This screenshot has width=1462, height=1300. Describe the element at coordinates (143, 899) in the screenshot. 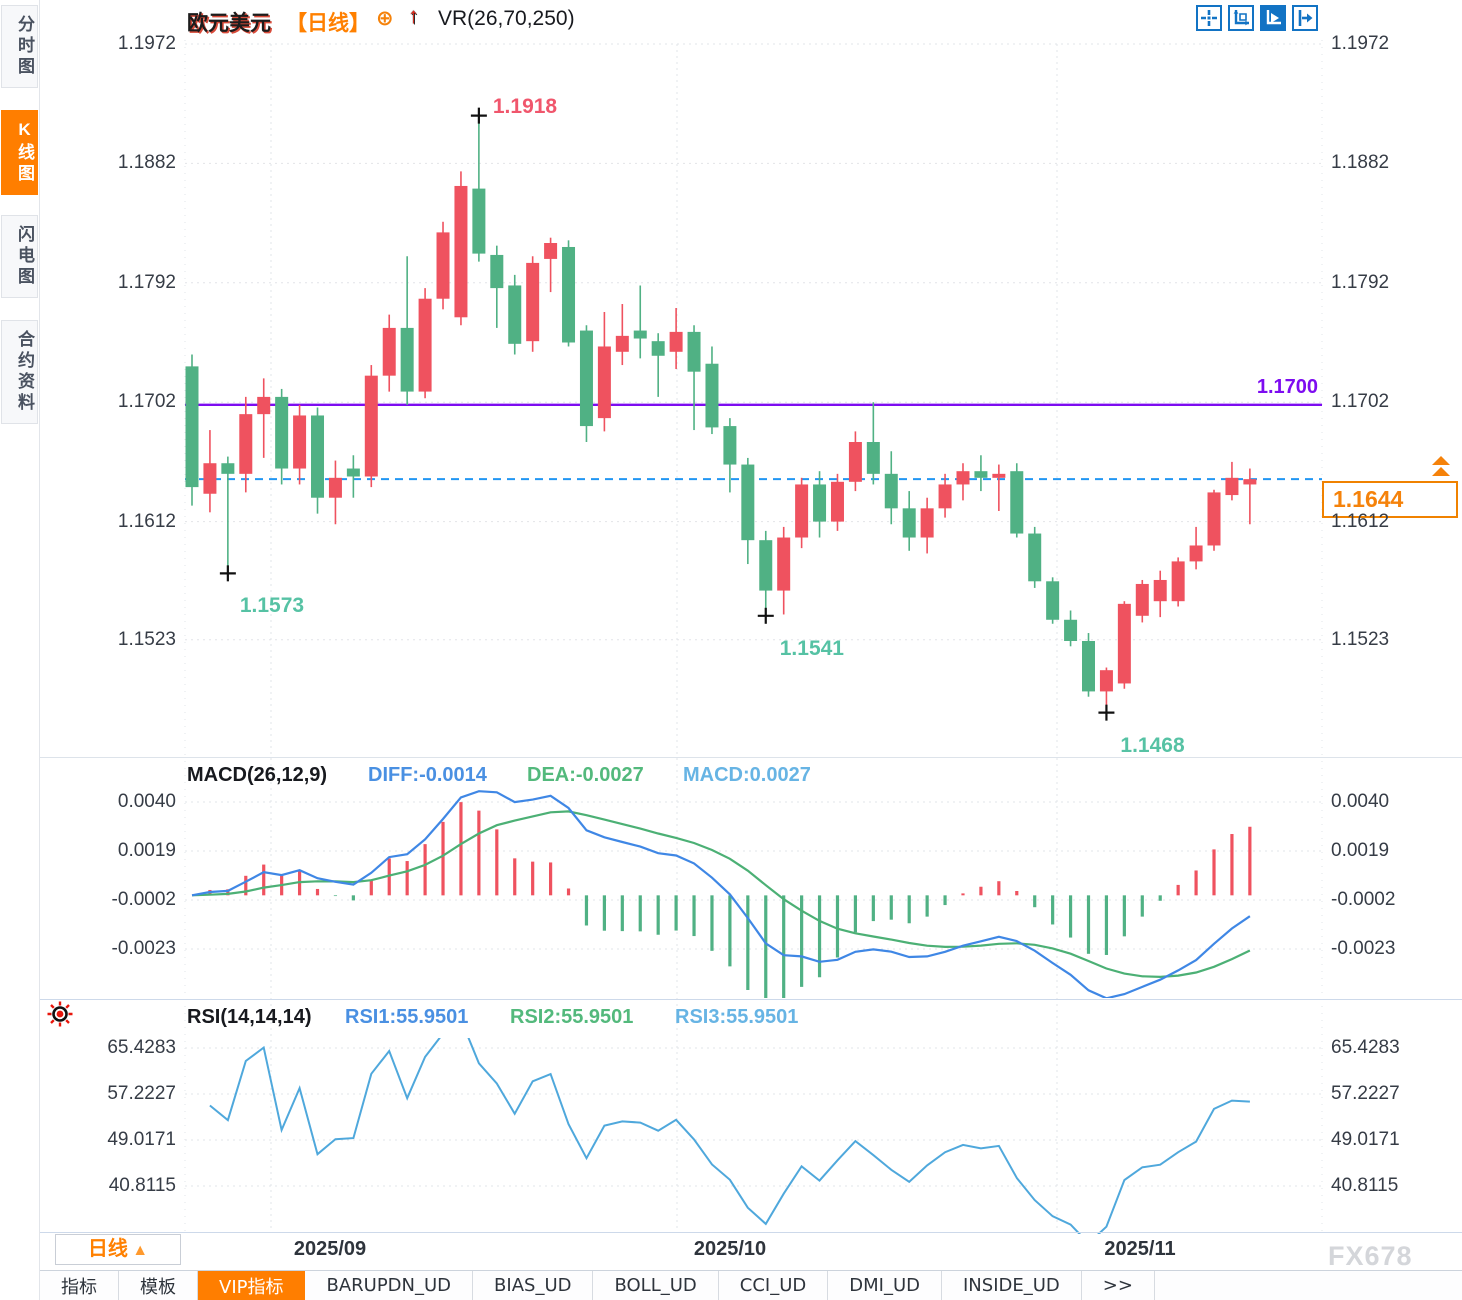

I see `macd-axis-label-left: -0.0002` at that location.